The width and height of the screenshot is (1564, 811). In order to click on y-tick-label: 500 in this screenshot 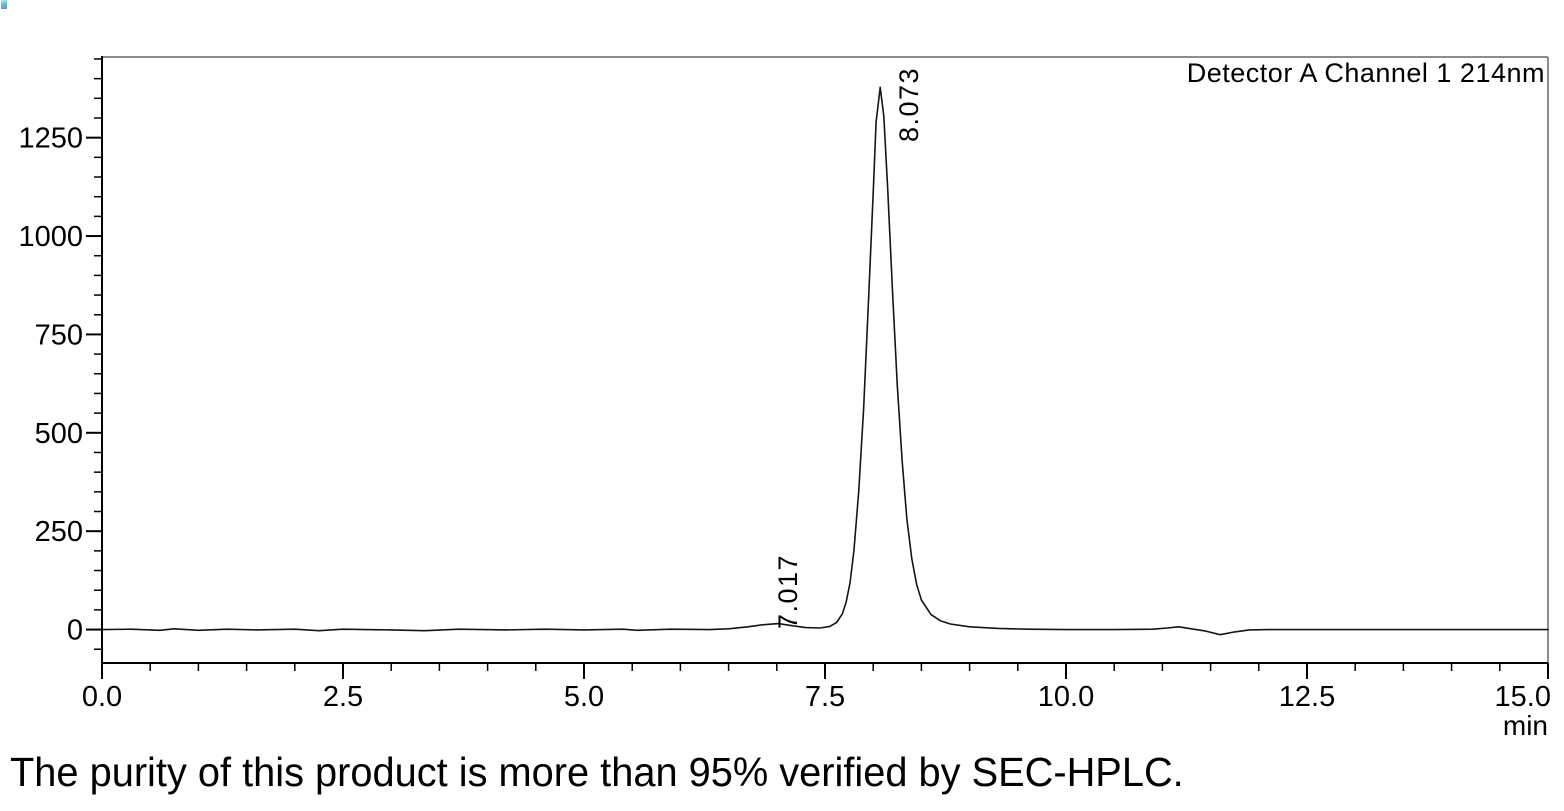, I will do `click(59, 434)`.